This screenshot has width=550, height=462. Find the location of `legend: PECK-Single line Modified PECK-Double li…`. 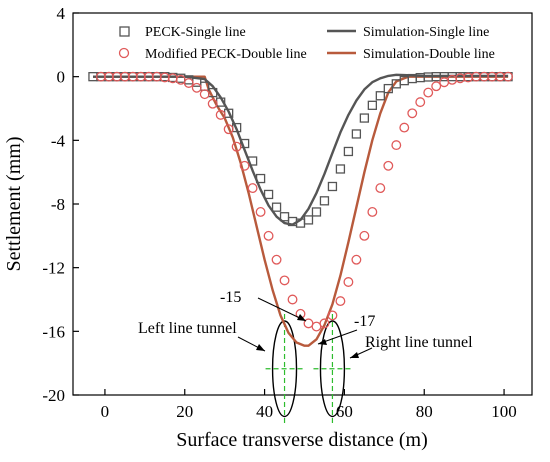

legend: PECK-Single line Modified PECK-Double li… is located at coordinates (306, 43).